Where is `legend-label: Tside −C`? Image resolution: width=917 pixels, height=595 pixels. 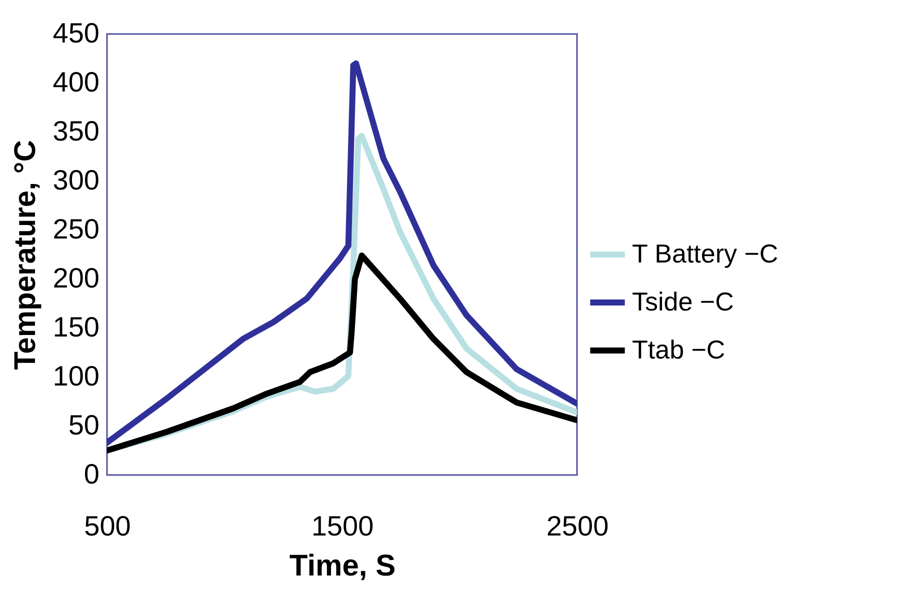 legend-label: Tside −C is located at coordinates (683, 301).